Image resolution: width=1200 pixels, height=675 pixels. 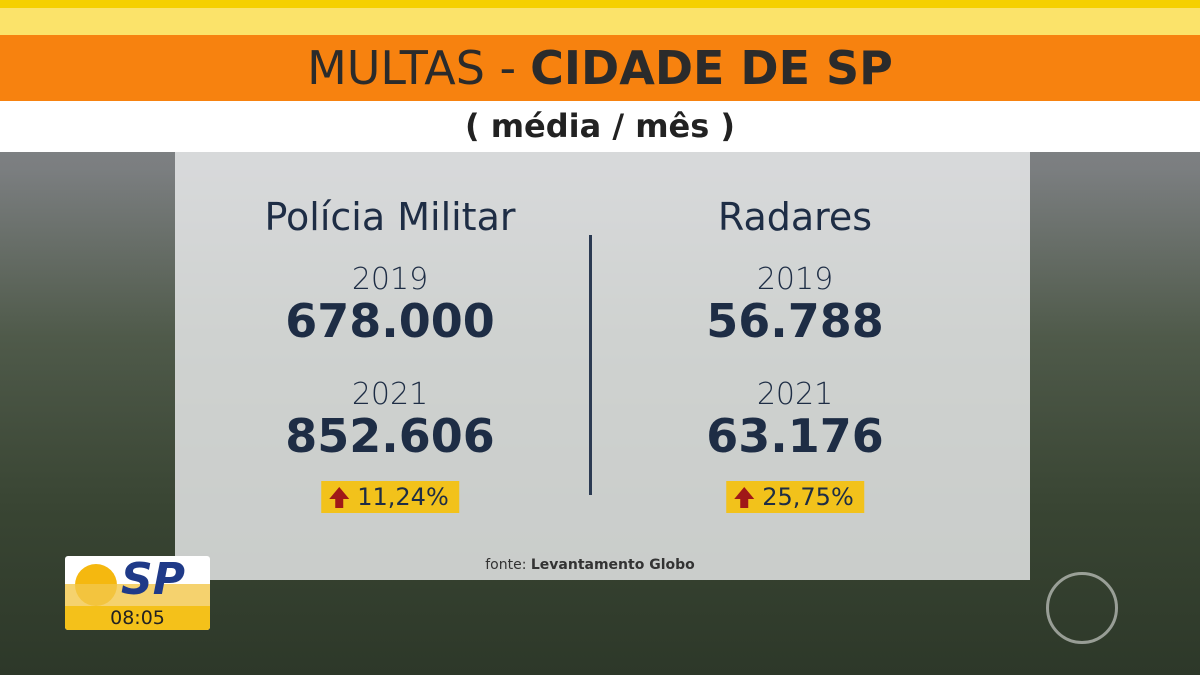 What do you see at coordinates (795, 436) in the screenshot?
I see `value: 63.176` at bounding box center [795, 436].